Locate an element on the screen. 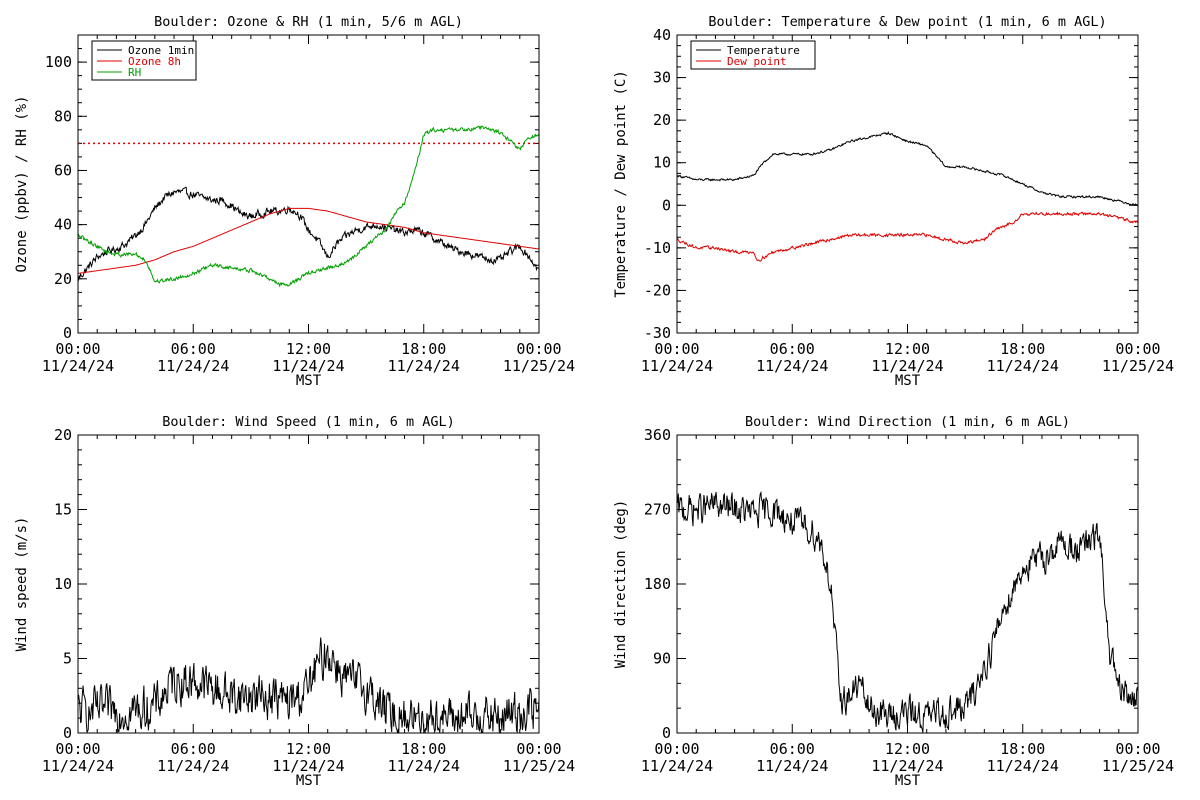 Image resolution: width=1200 pixels, height=800 pixels. series-line-ozone-8h is located at coordinates (308, 240).